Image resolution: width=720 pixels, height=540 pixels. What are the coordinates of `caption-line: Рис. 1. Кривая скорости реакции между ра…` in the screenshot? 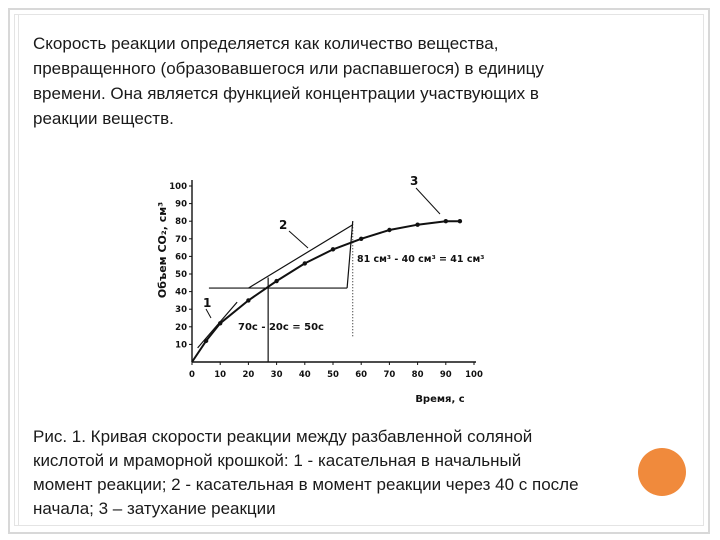 It's located at (283, 436).